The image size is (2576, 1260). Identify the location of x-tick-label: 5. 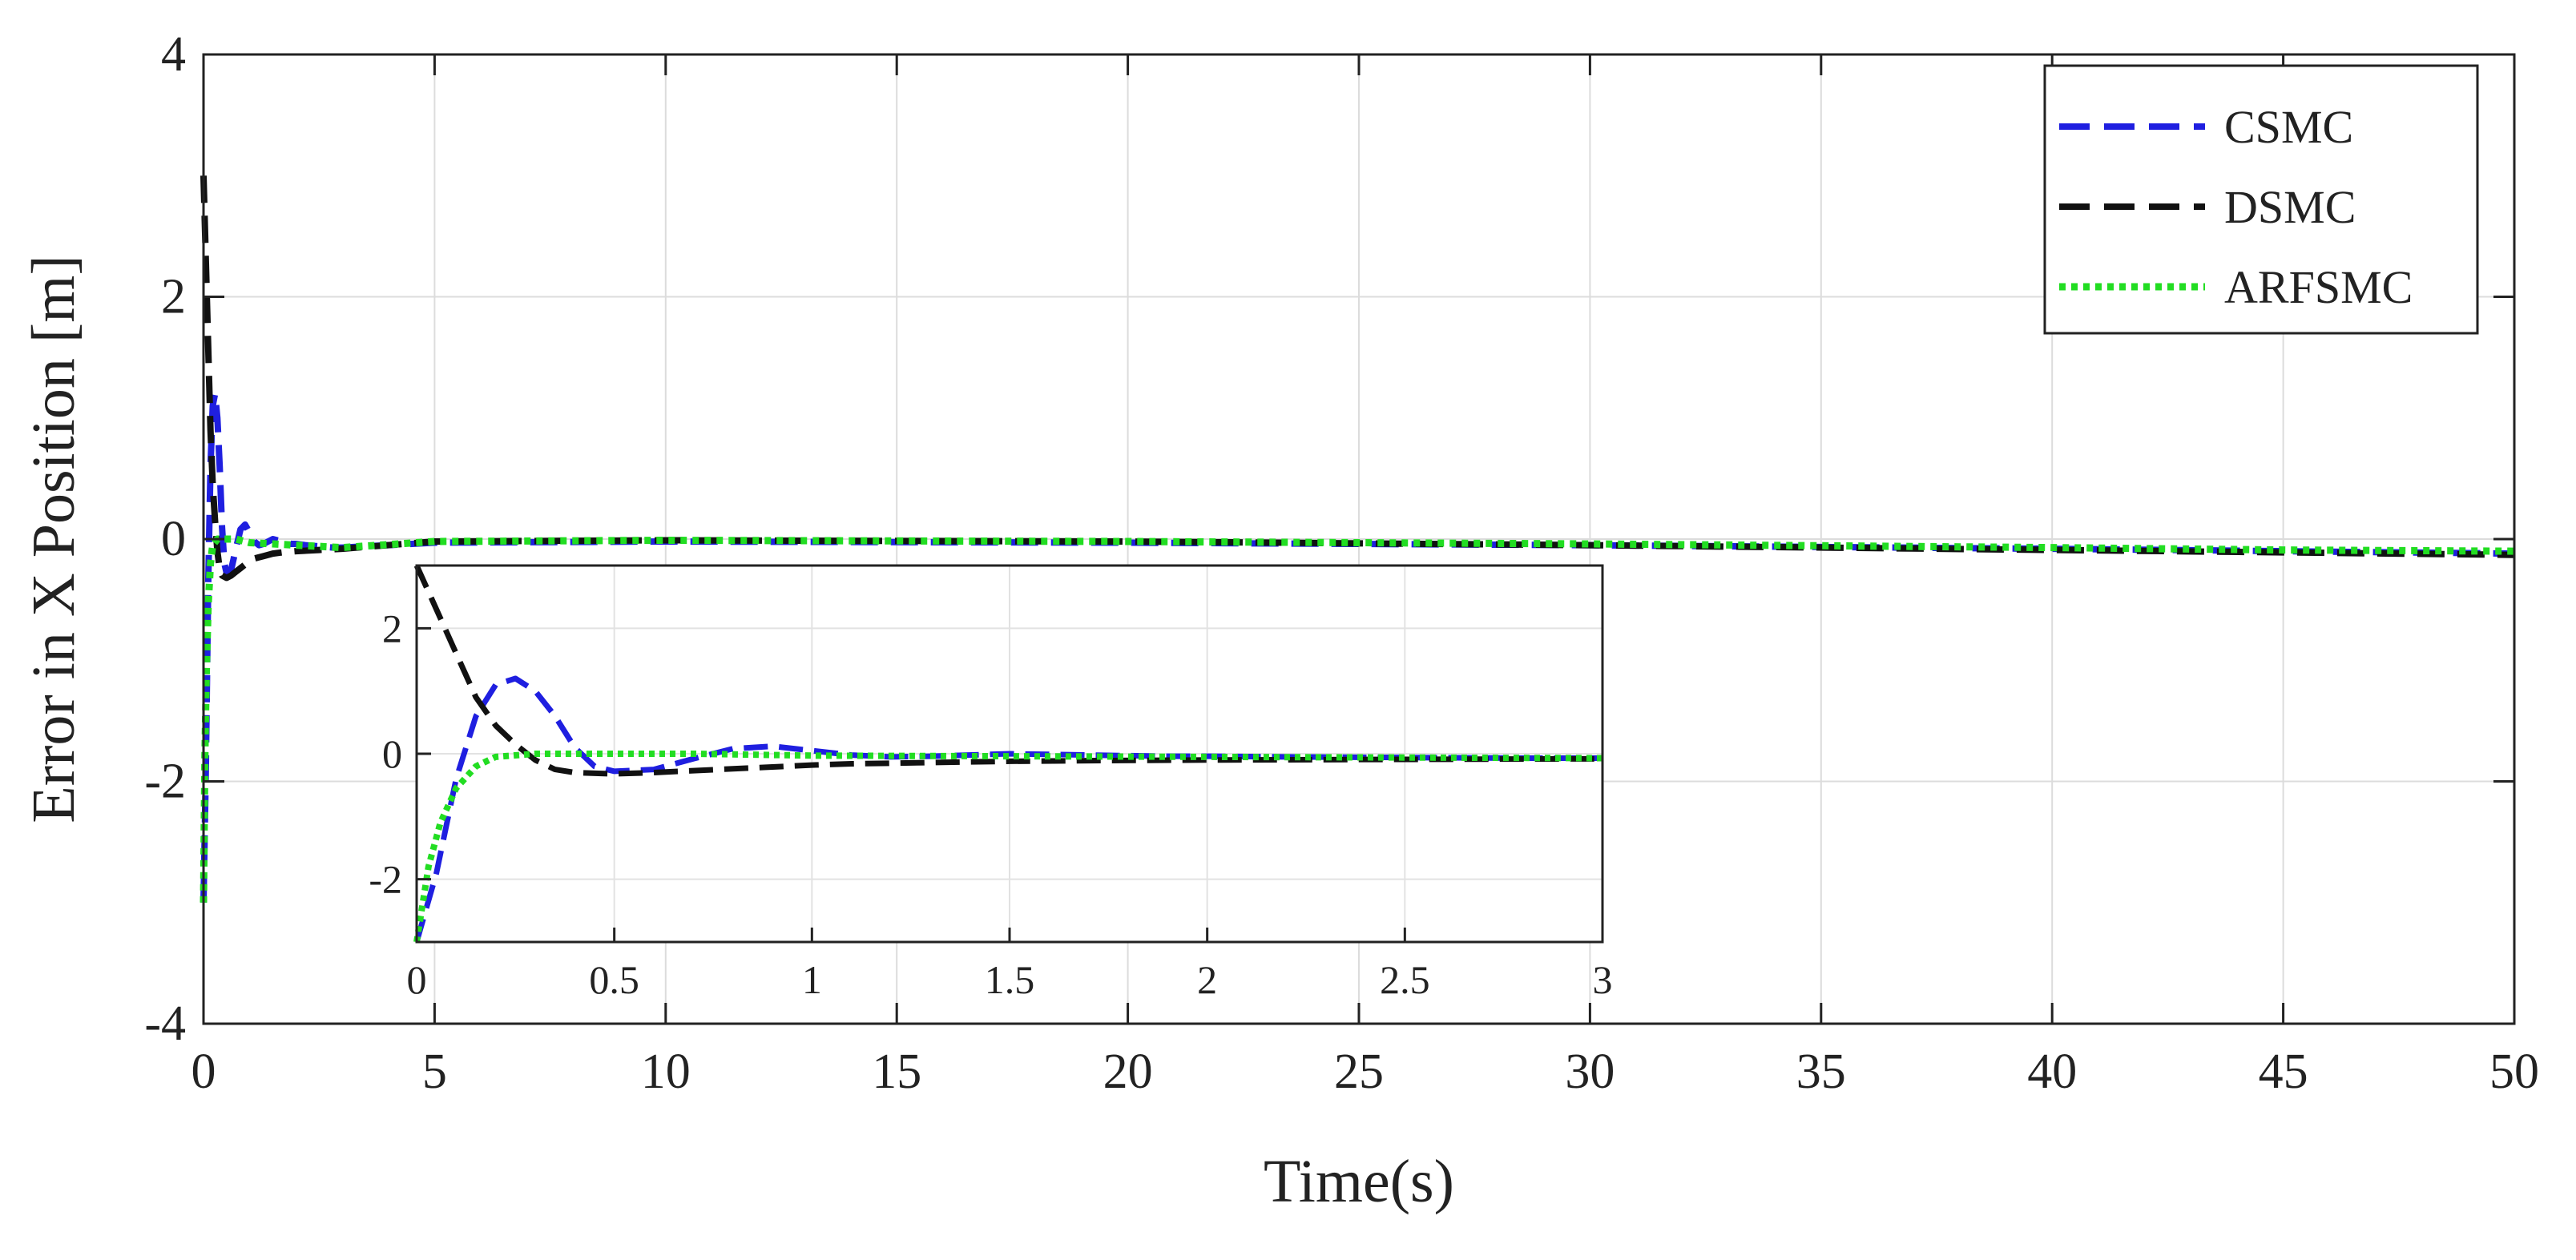
(434, 1072).